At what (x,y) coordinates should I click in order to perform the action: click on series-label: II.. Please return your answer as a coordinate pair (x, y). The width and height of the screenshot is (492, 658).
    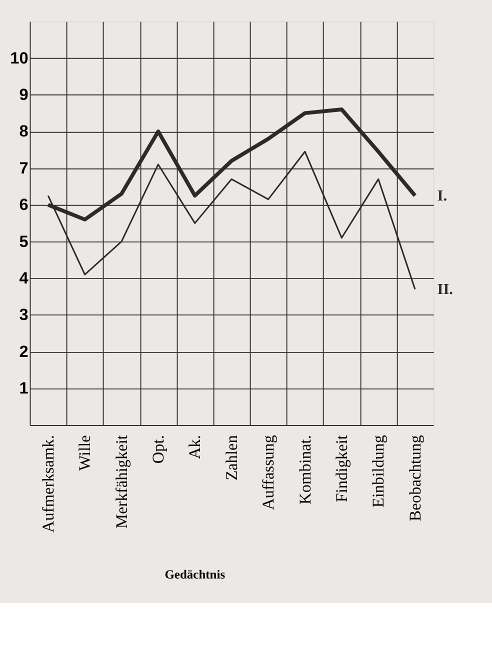
    Looking at the image, I should click on (445, 289).